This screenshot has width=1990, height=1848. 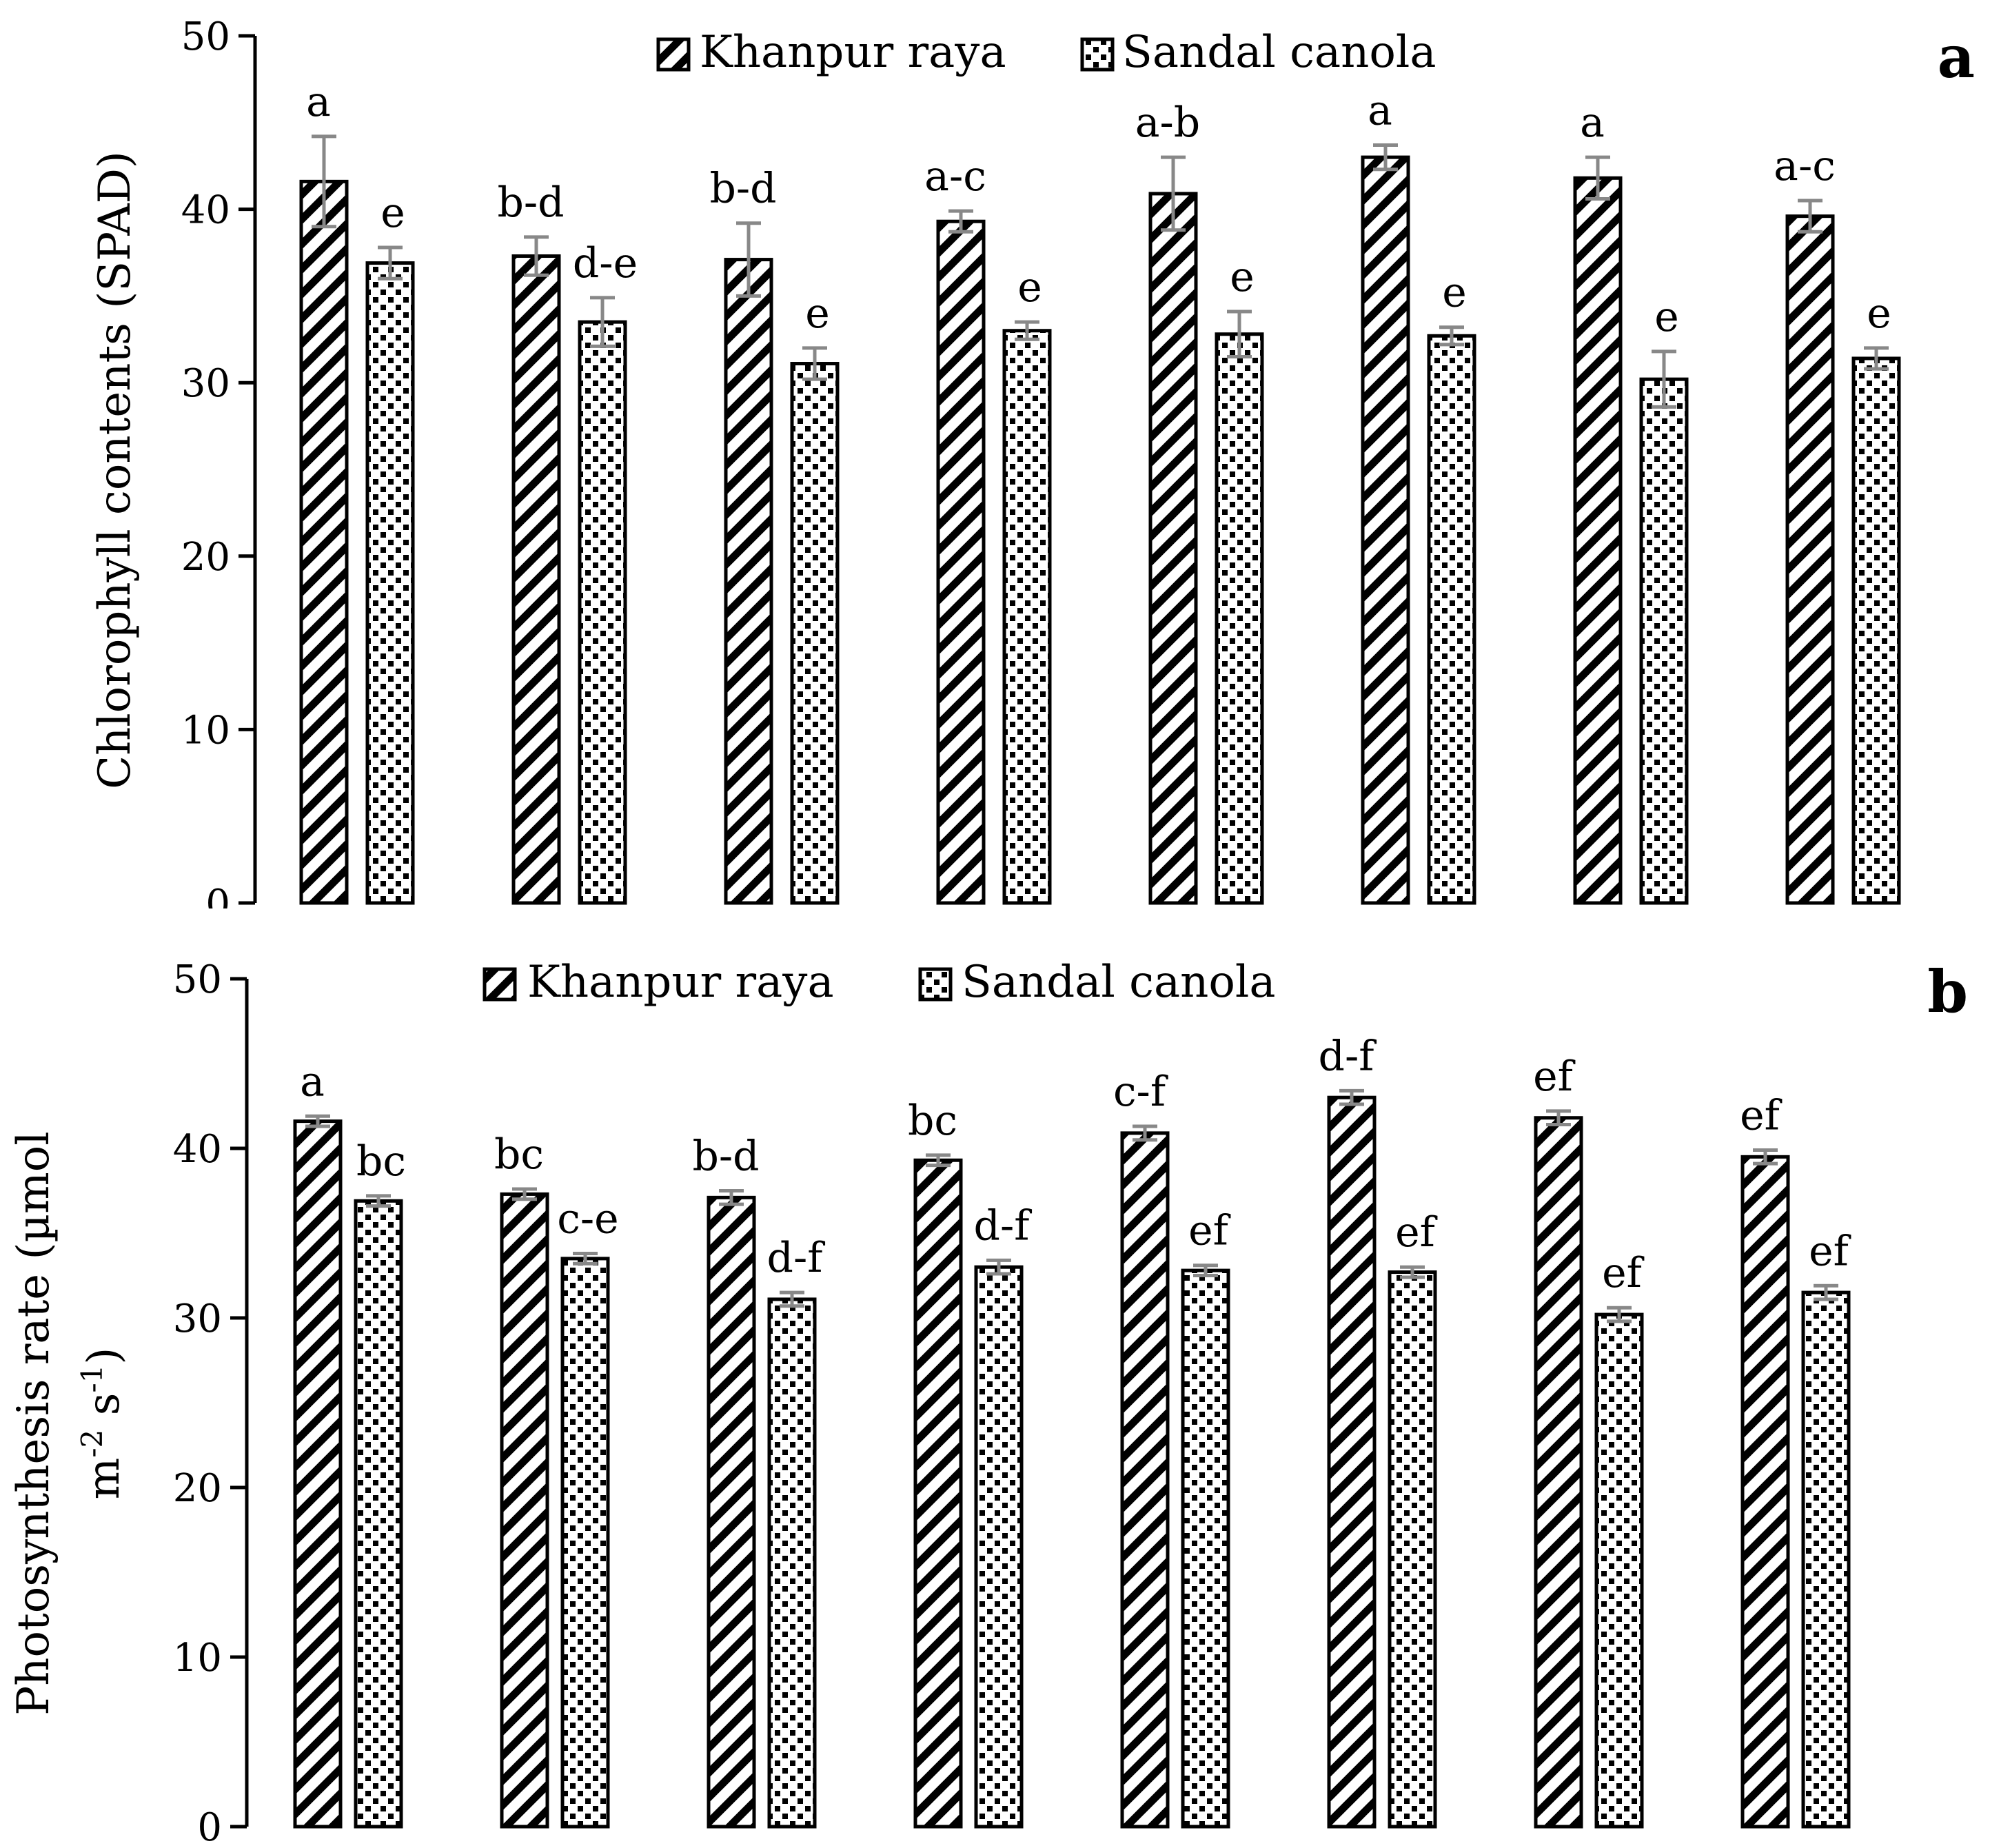 I want to click on panel-a-sig-label-sandal-7: e, so click(x=1667, y=317).